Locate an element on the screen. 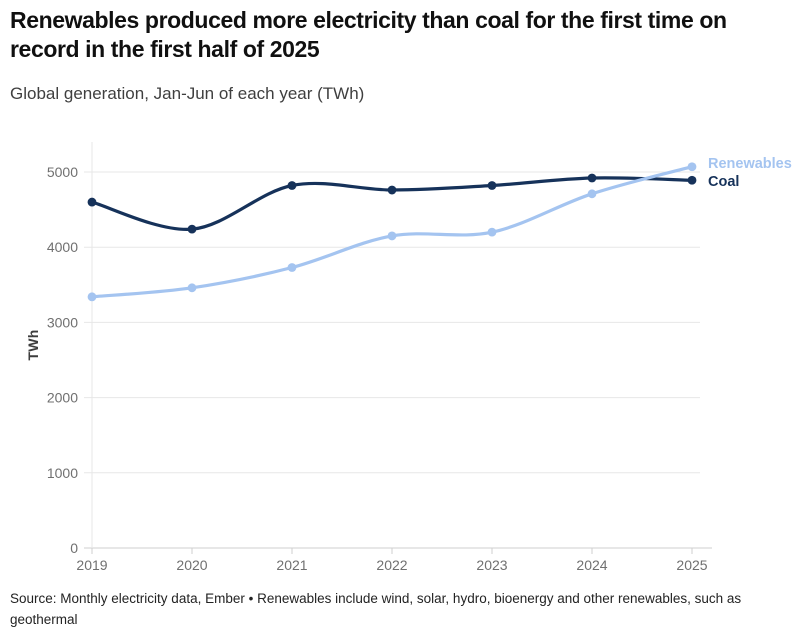 The image size is (795, 637). x-tick-label: 2025 is located at coordinates (691, 565).